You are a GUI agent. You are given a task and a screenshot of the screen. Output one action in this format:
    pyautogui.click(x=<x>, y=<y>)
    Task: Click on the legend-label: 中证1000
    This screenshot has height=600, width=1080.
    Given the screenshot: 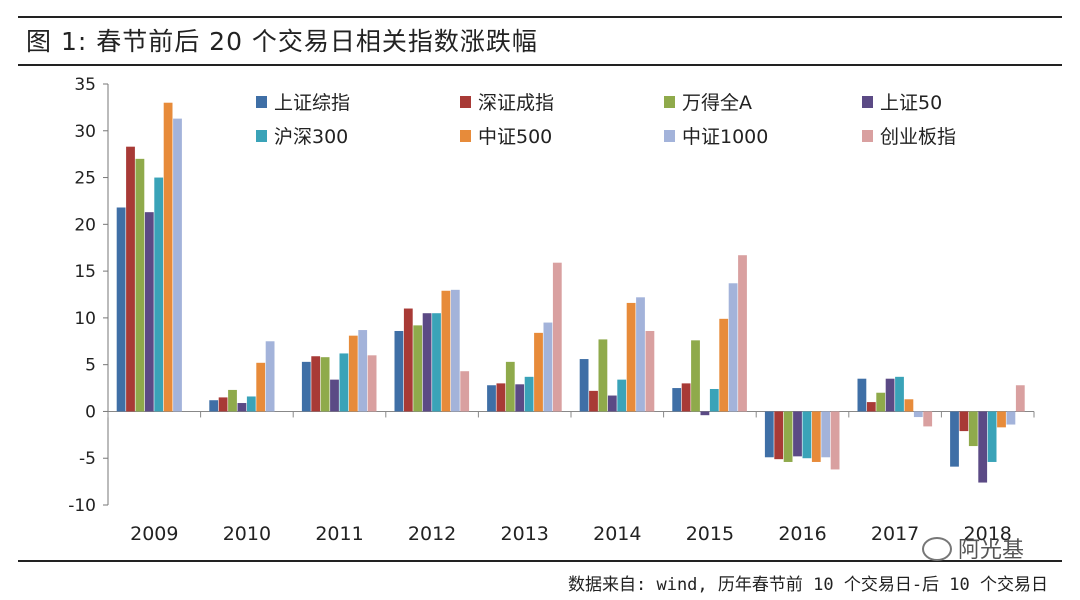 What is the action you would take?
    pyautogui.click(x=725, y=137)
    